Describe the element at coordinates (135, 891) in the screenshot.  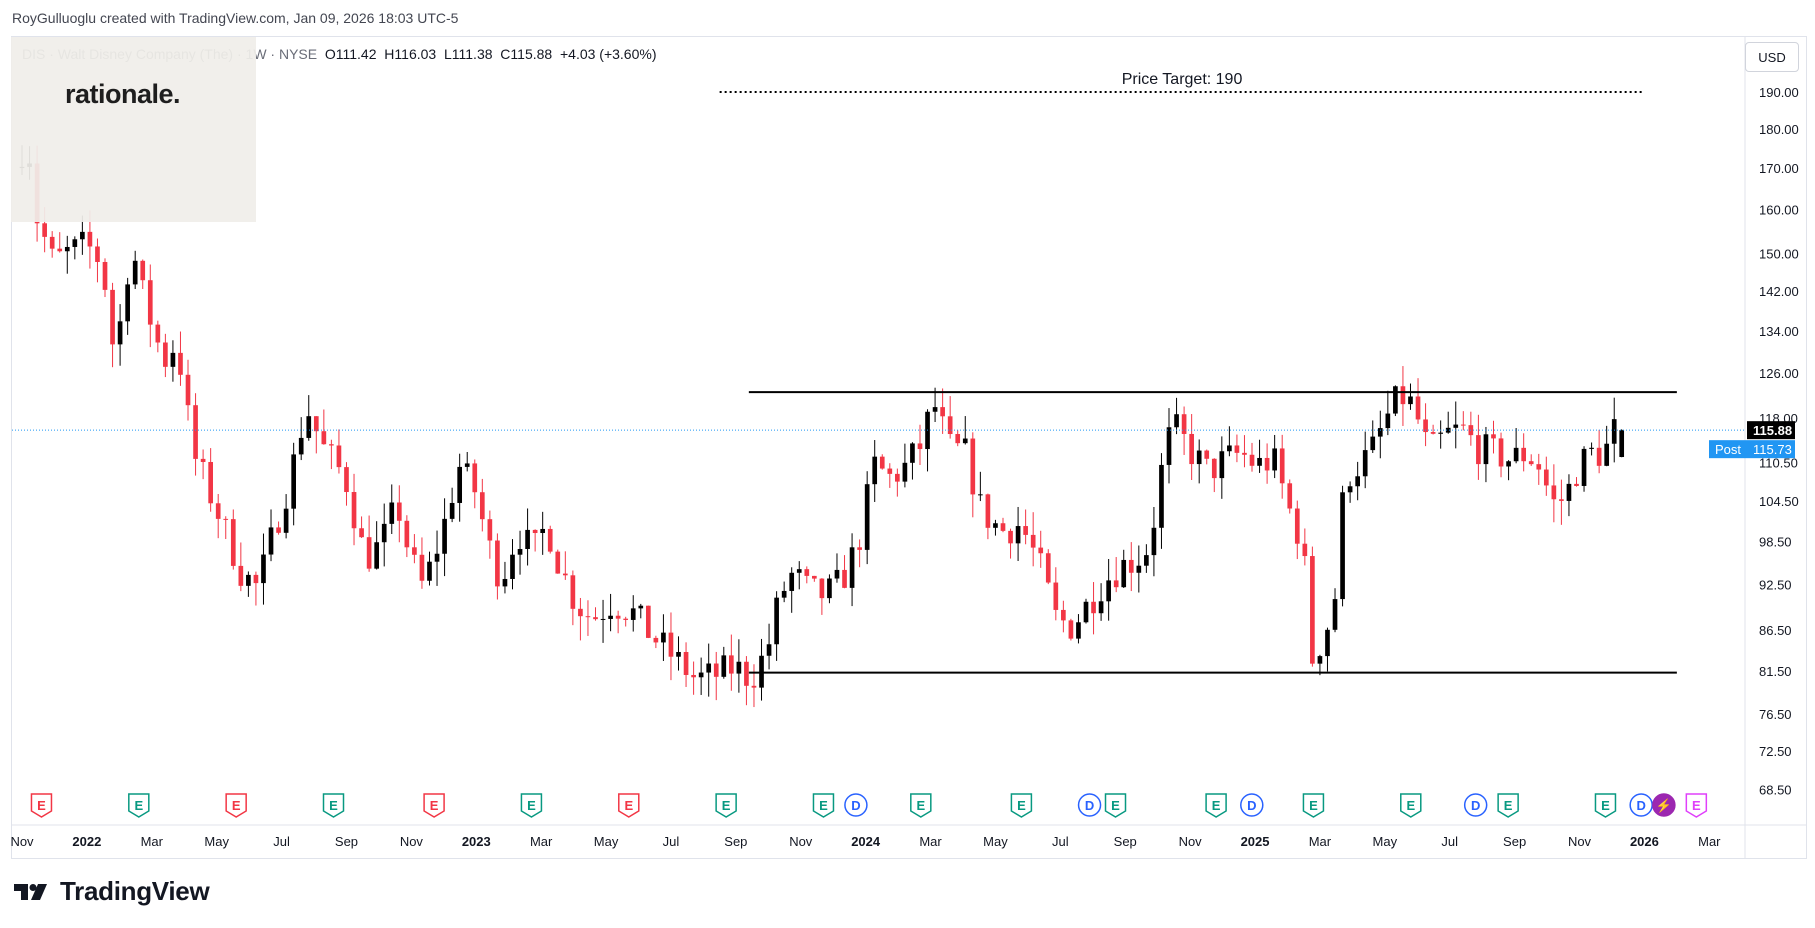
I see `tradingview-logo-text: TradingView` at that location.